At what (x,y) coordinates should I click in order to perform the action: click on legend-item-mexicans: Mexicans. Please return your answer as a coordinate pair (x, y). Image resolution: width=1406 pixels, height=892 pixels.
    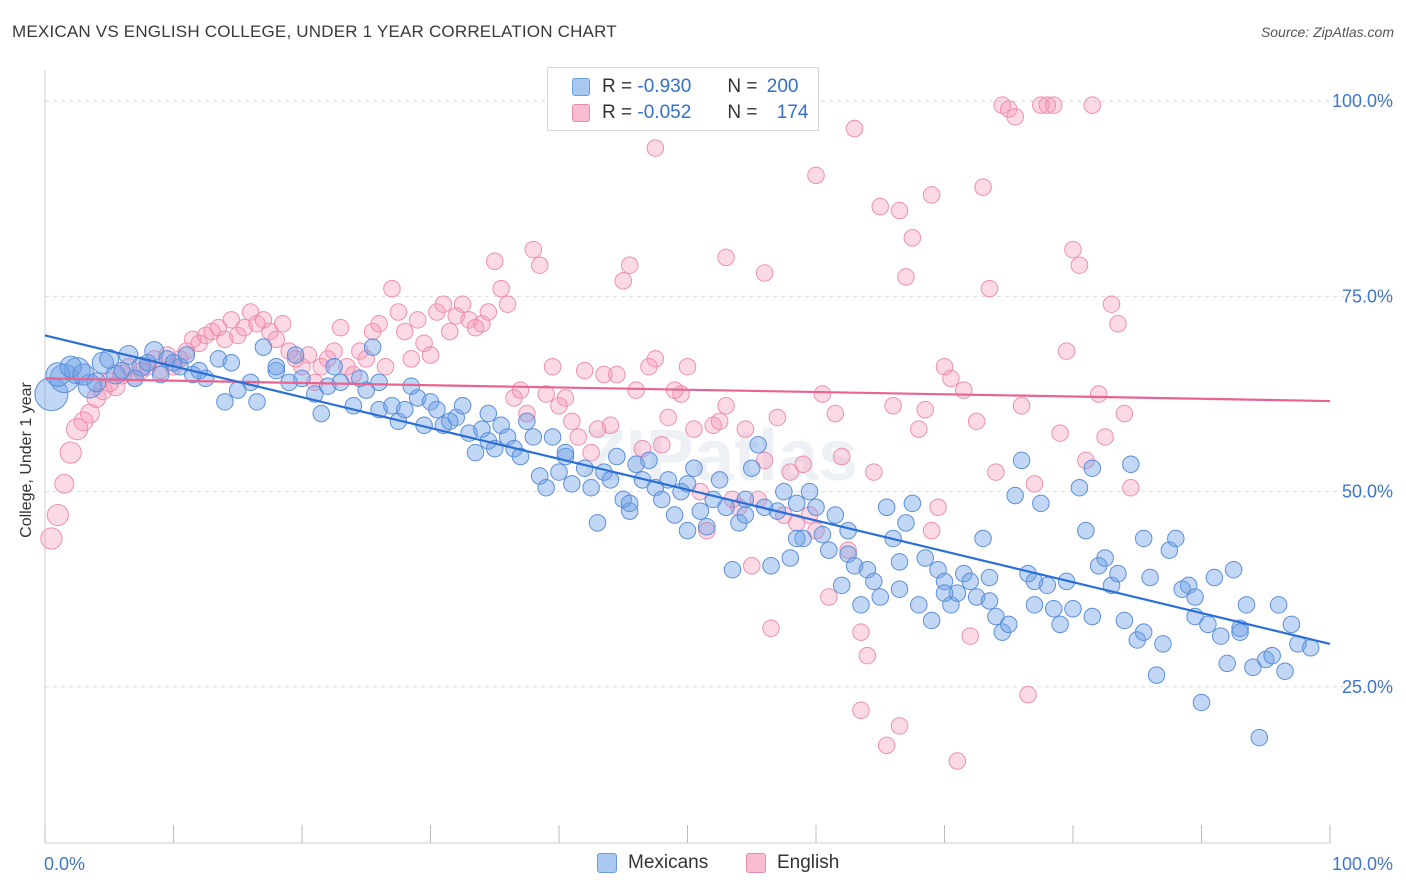
    Looking at the image, I should click on (652, 863).